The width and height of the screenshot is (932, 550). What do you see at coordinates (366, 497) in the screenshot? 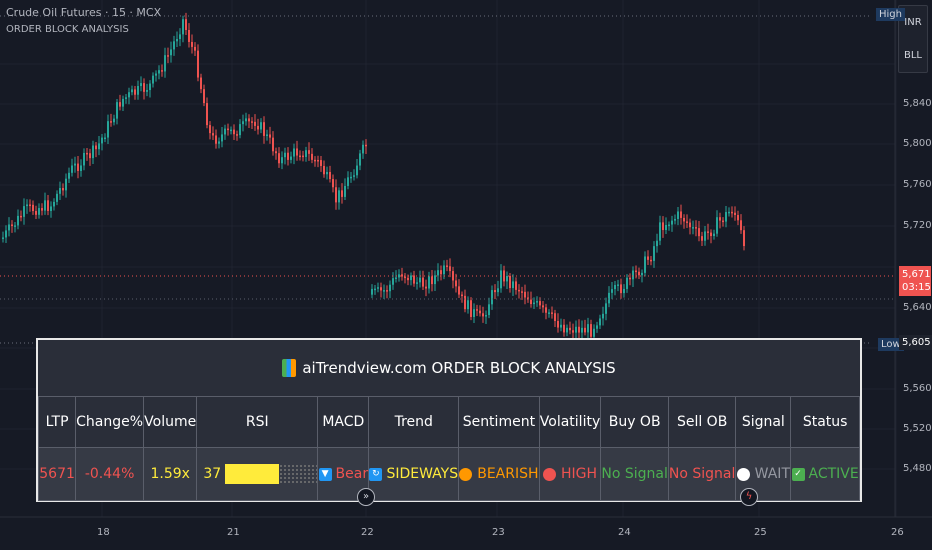
I see `session-marker-icon: »` at bounding box center [366, 497].